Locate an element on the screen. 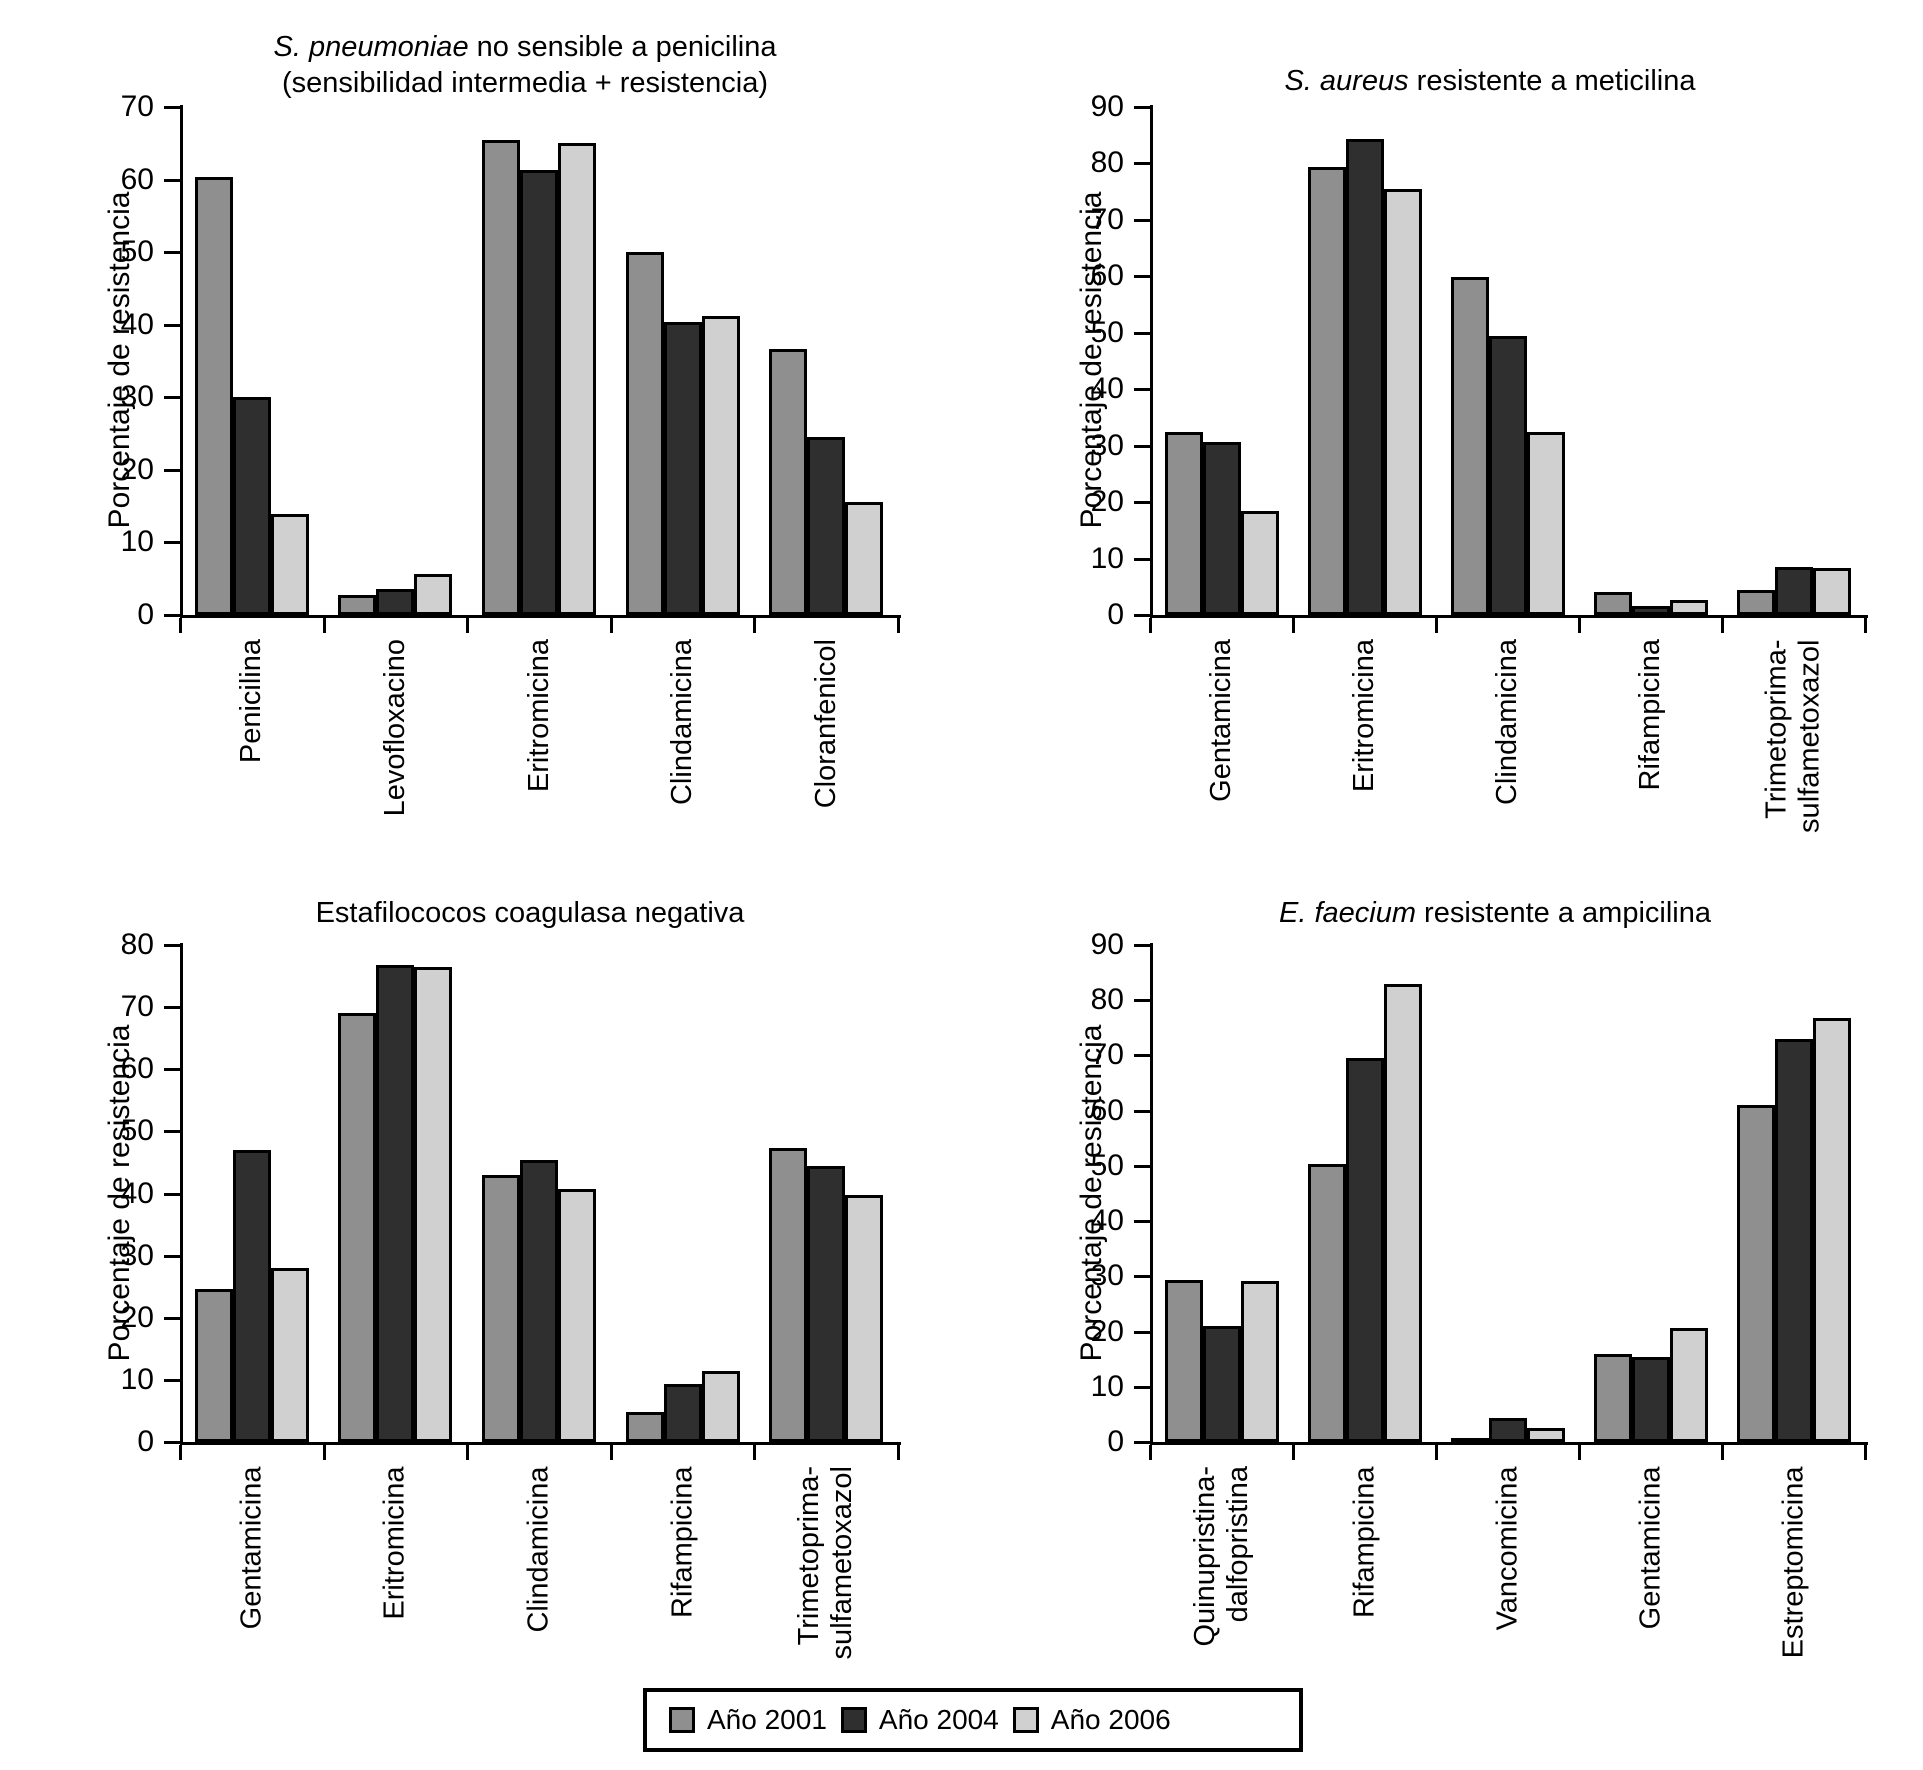 Image resolution: width=1923 pixels, height=1770 pixels. legend-swatch-2006 is located at coordinates (1025, 1720).